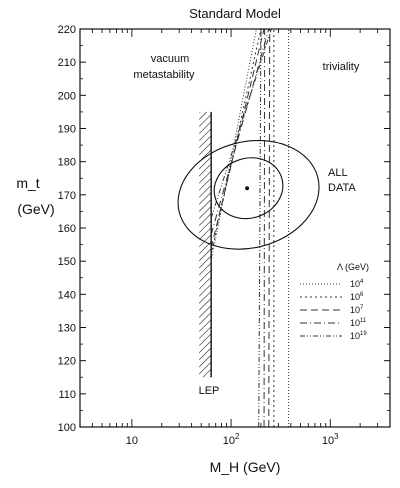 This screenshot has height=488, width=400. I want to click on y-tick-label: 100, so click(67, 428).